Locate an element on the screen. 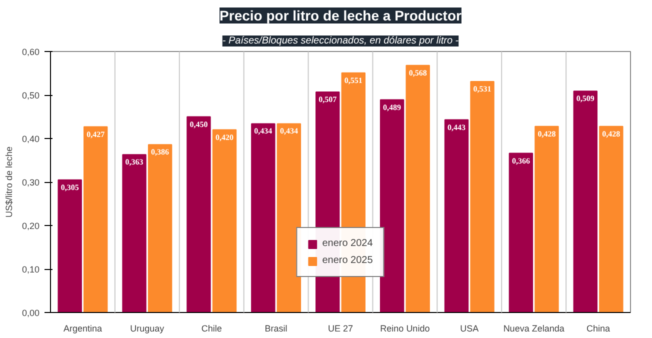 The width and height of the screenshot is (652, 338). x-tick-label: Reino Unido is located at coordinates (405, 329).